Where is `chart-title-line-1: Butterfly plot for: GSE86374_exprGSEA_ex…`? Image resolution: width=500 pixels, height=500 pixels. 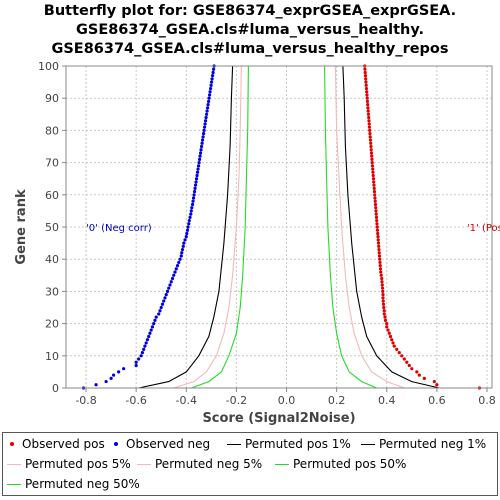 chart-title-line-1: Butterfly plot for: GSE86374_exprGSEA_ex… is located at coordinates (250, 11).